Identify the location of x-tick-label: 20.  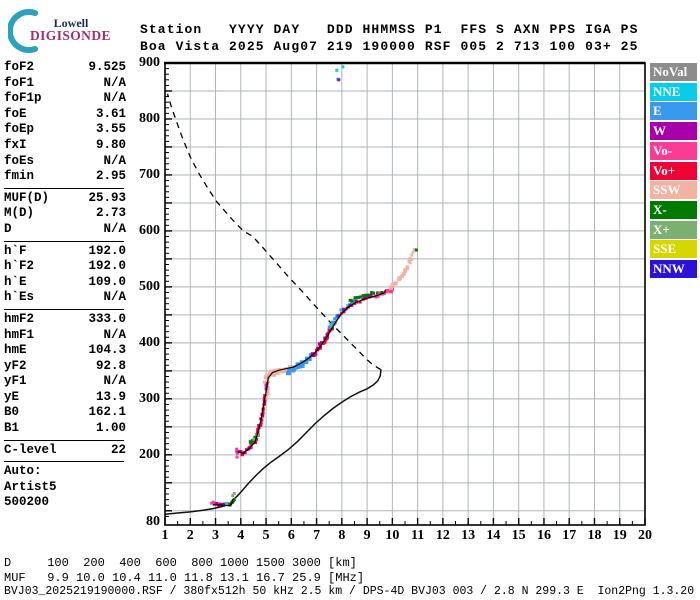
(645, 535).